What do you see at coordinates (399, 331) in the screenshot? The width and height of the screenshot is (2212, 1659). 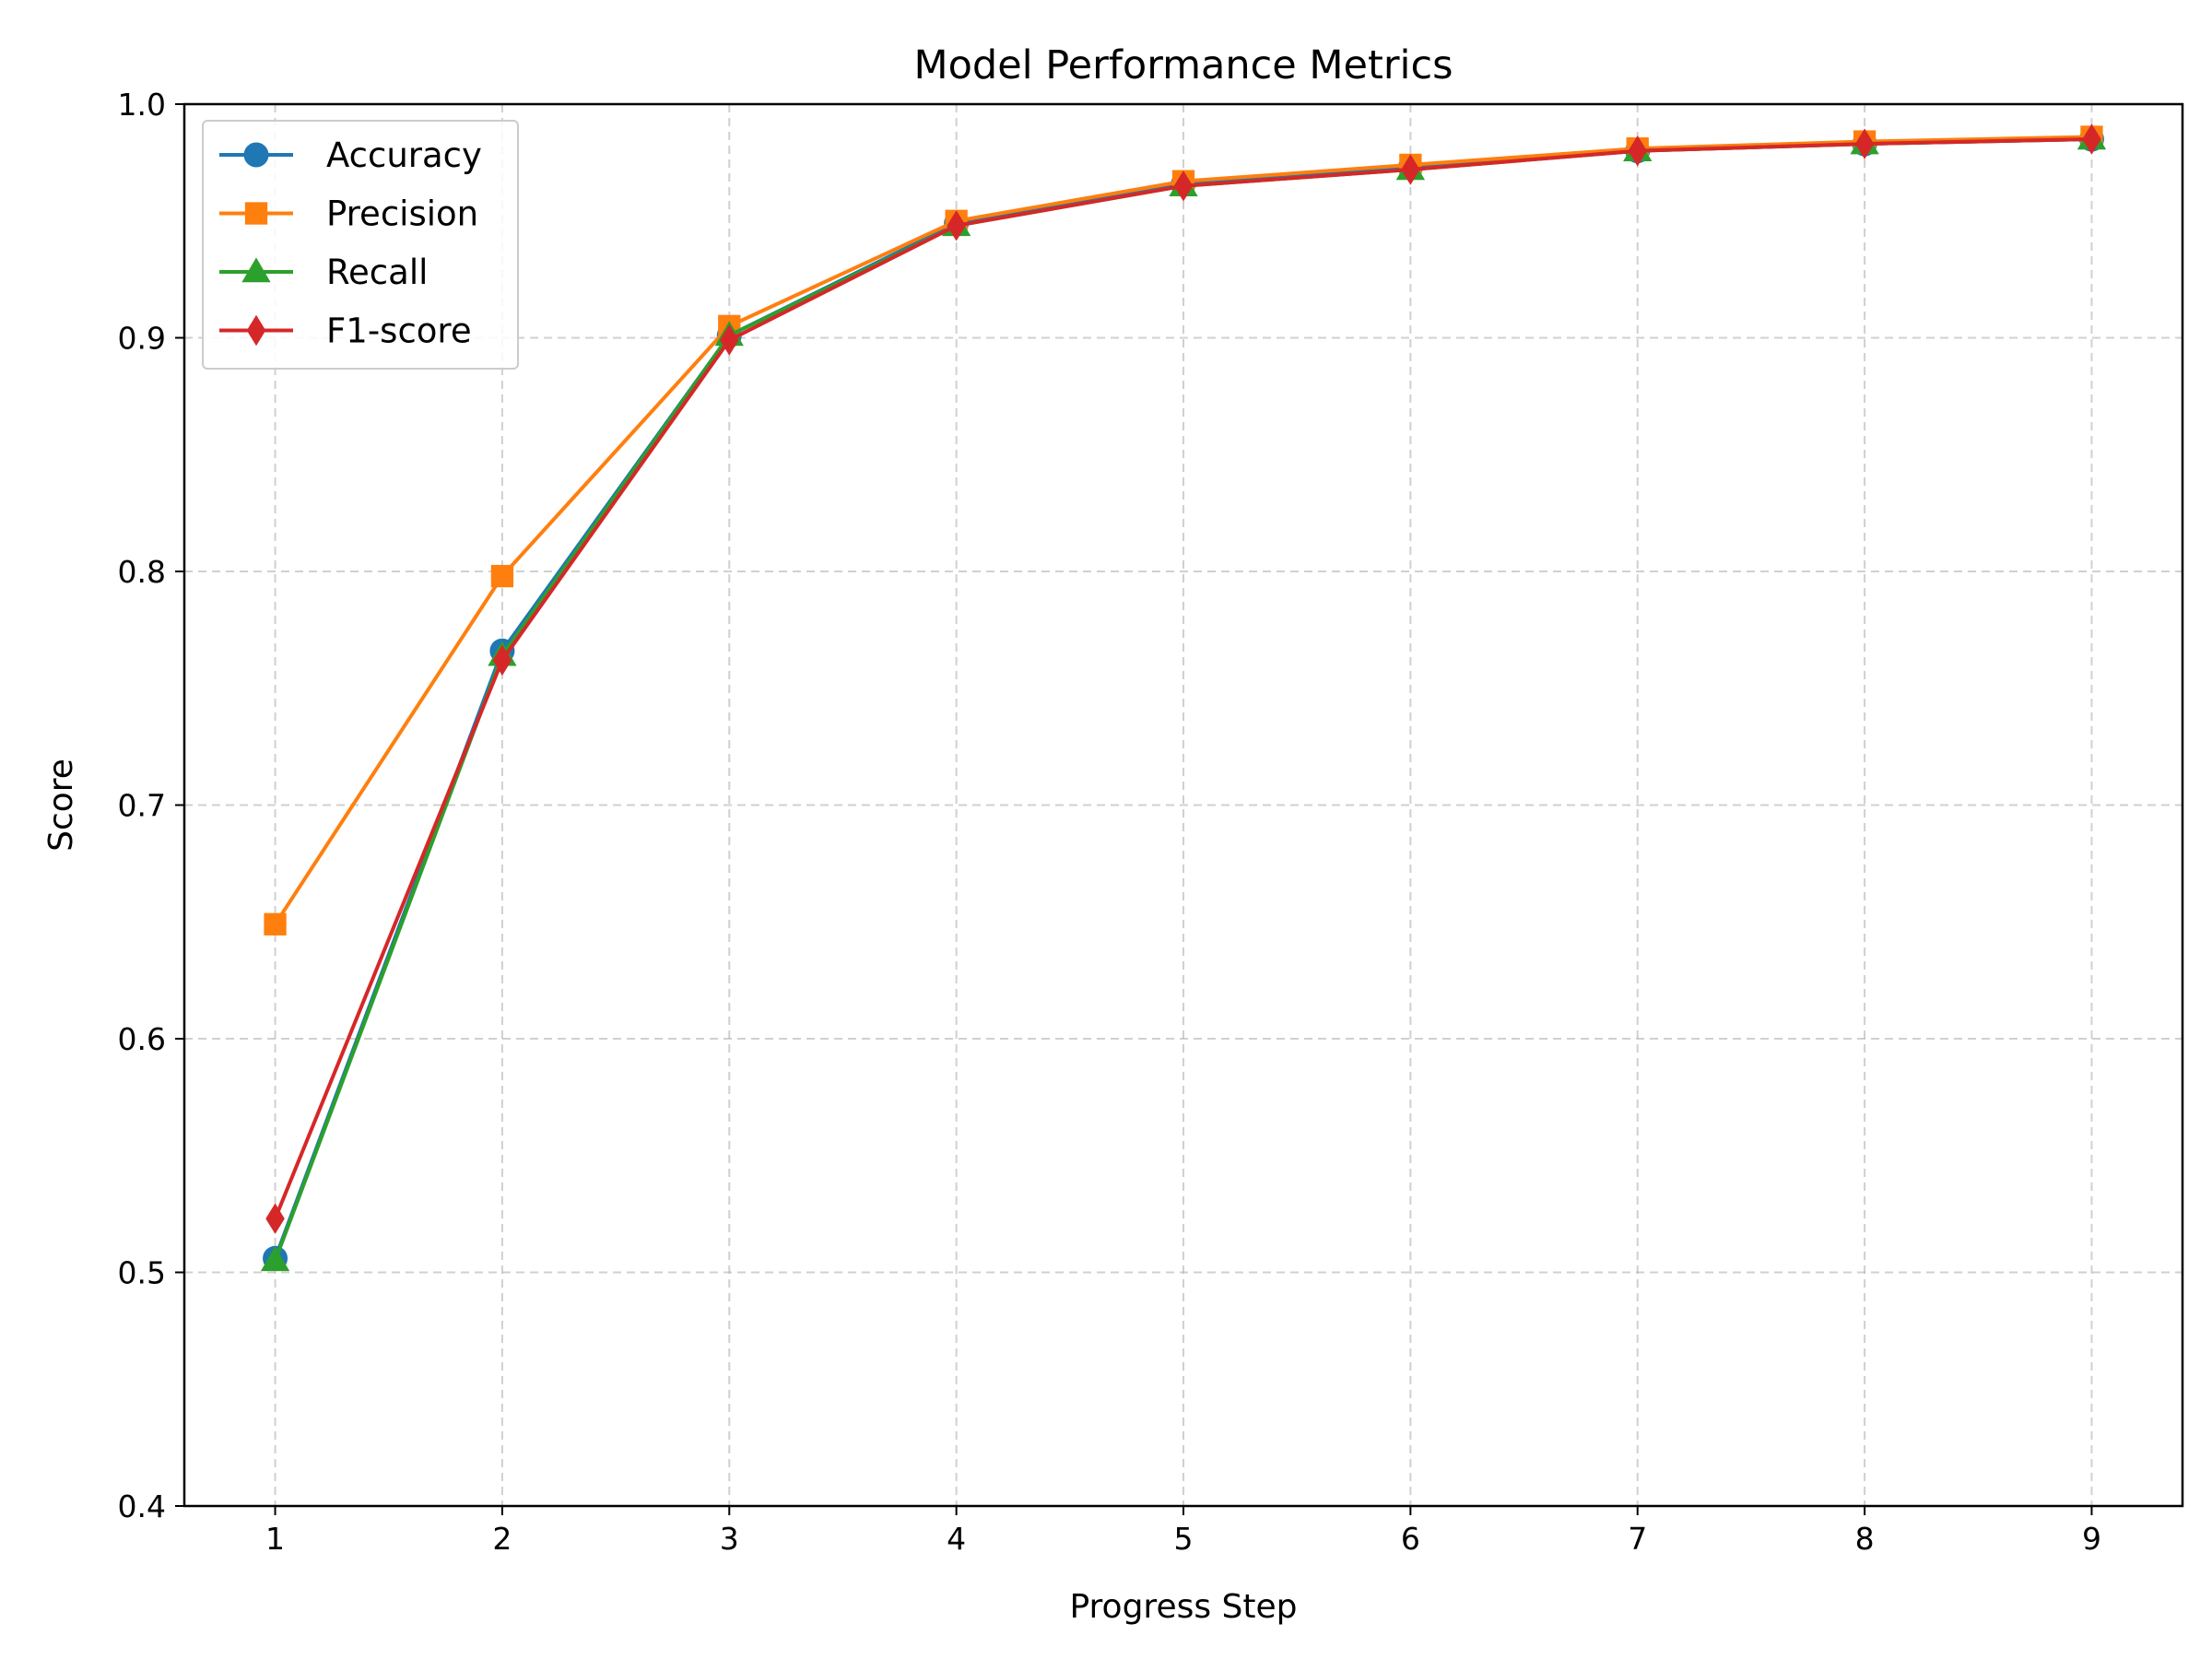 I see `legend-label: F1-score` at bounding box center [399, 331].